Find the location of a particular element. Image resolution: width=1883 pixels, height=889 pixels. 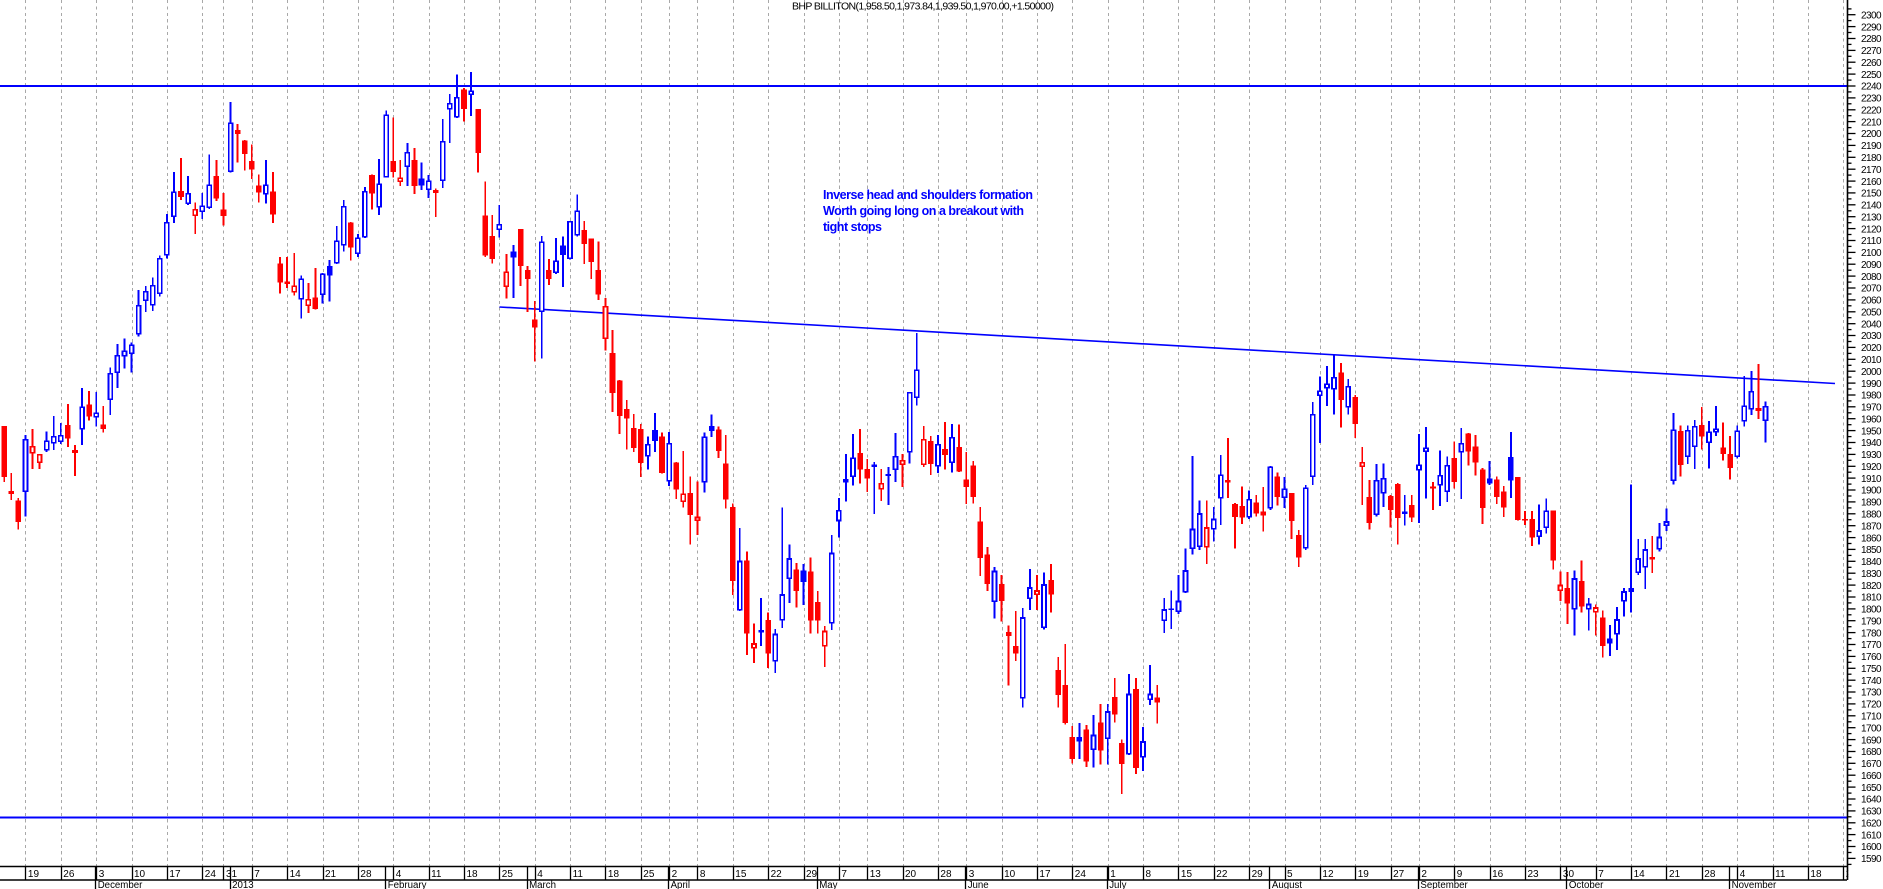

svg-text: 1860 is located at coordinates (1871, 538).